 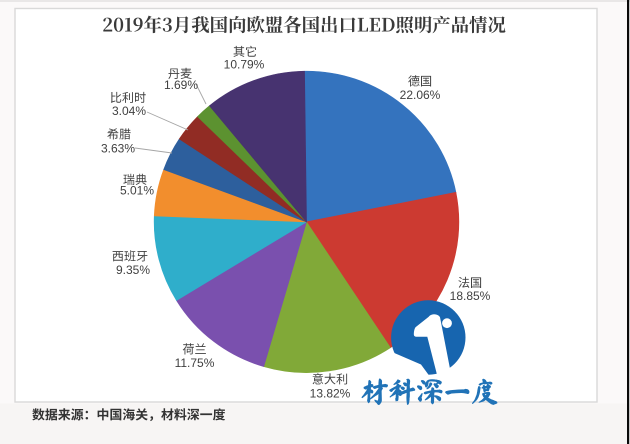 I want to click on svg-text: 22.06%, so click(x=420, y=95).